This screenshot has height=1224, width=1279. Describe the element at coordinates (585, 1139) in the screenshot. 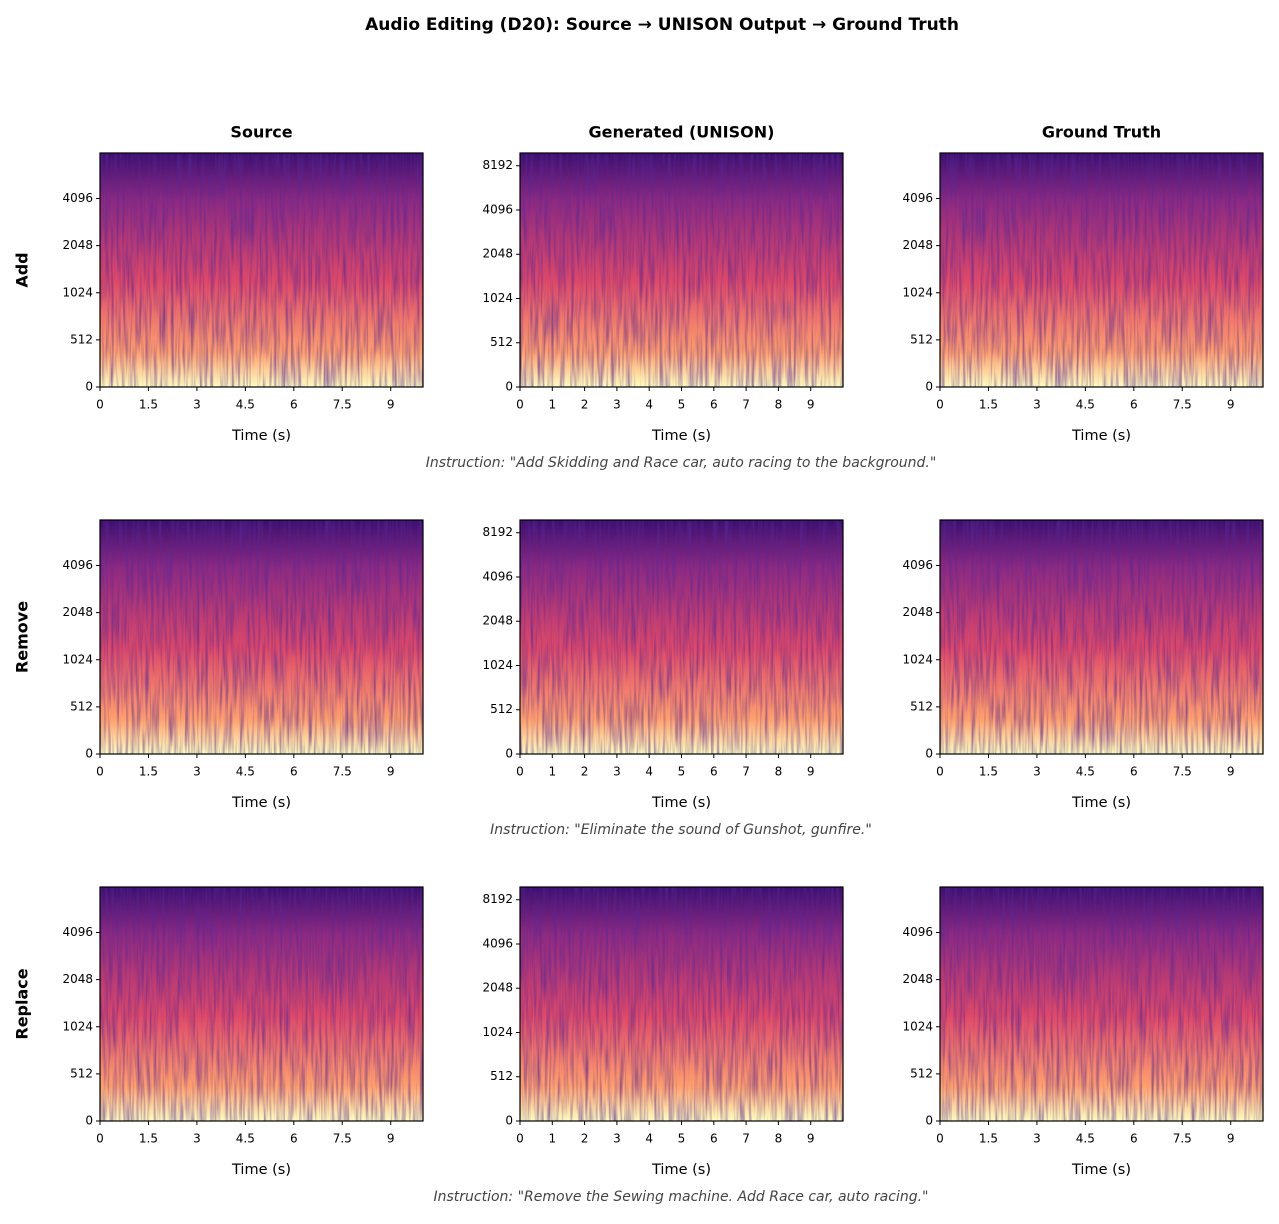

I see `x-tick-label: 2` at that location.